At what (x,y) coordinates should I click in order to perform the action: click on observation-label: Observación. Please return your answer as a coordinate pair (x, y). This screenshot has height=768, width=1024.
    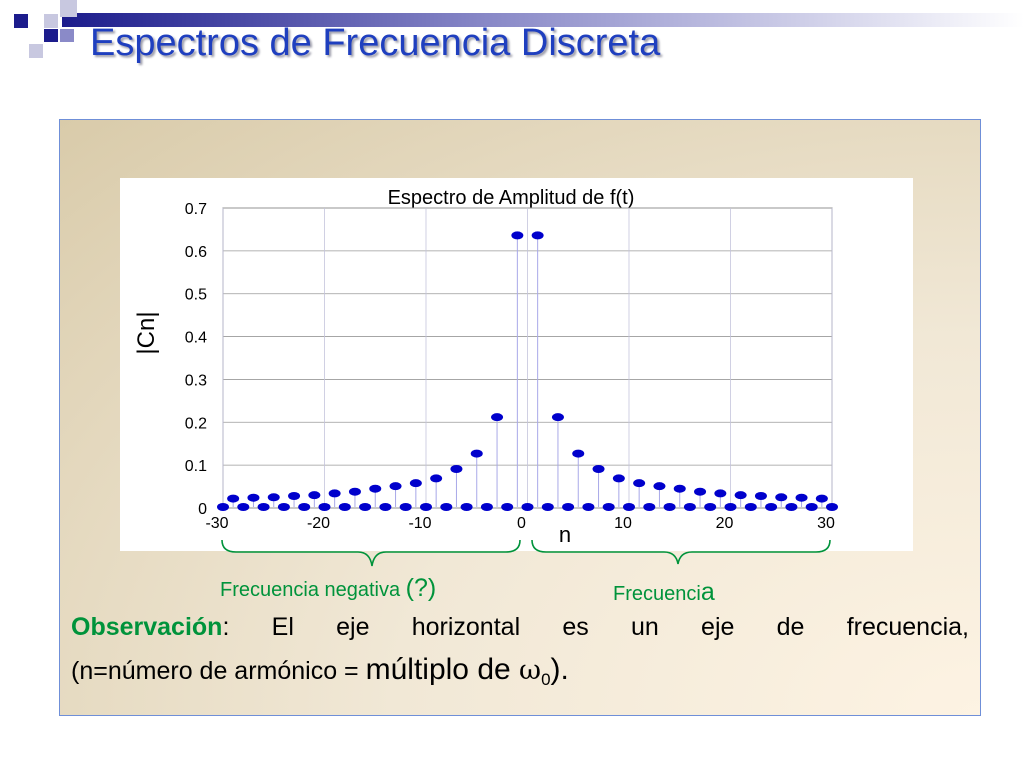
    Looking at the image, I should click on (147, 627).